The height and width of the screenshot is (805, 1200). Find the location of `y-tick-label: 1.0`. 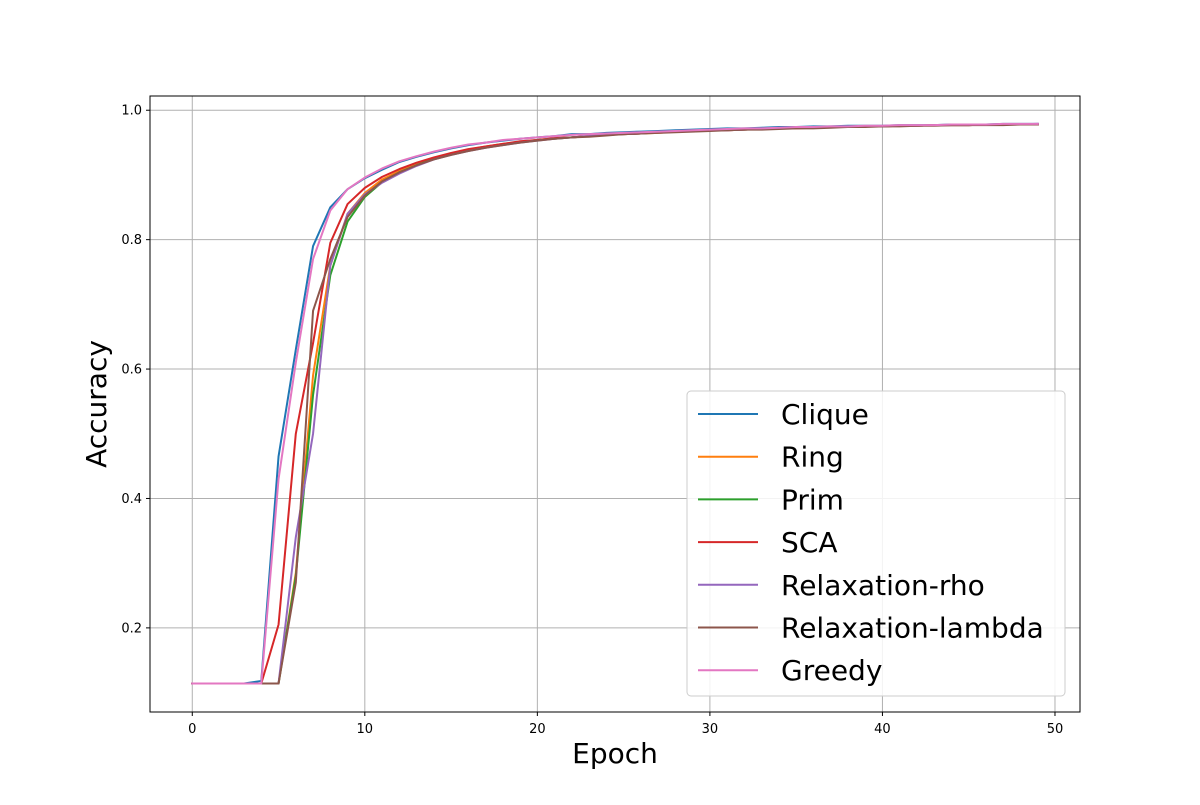

y-tick-label: 1.0 is located at coordinates (131, 111).